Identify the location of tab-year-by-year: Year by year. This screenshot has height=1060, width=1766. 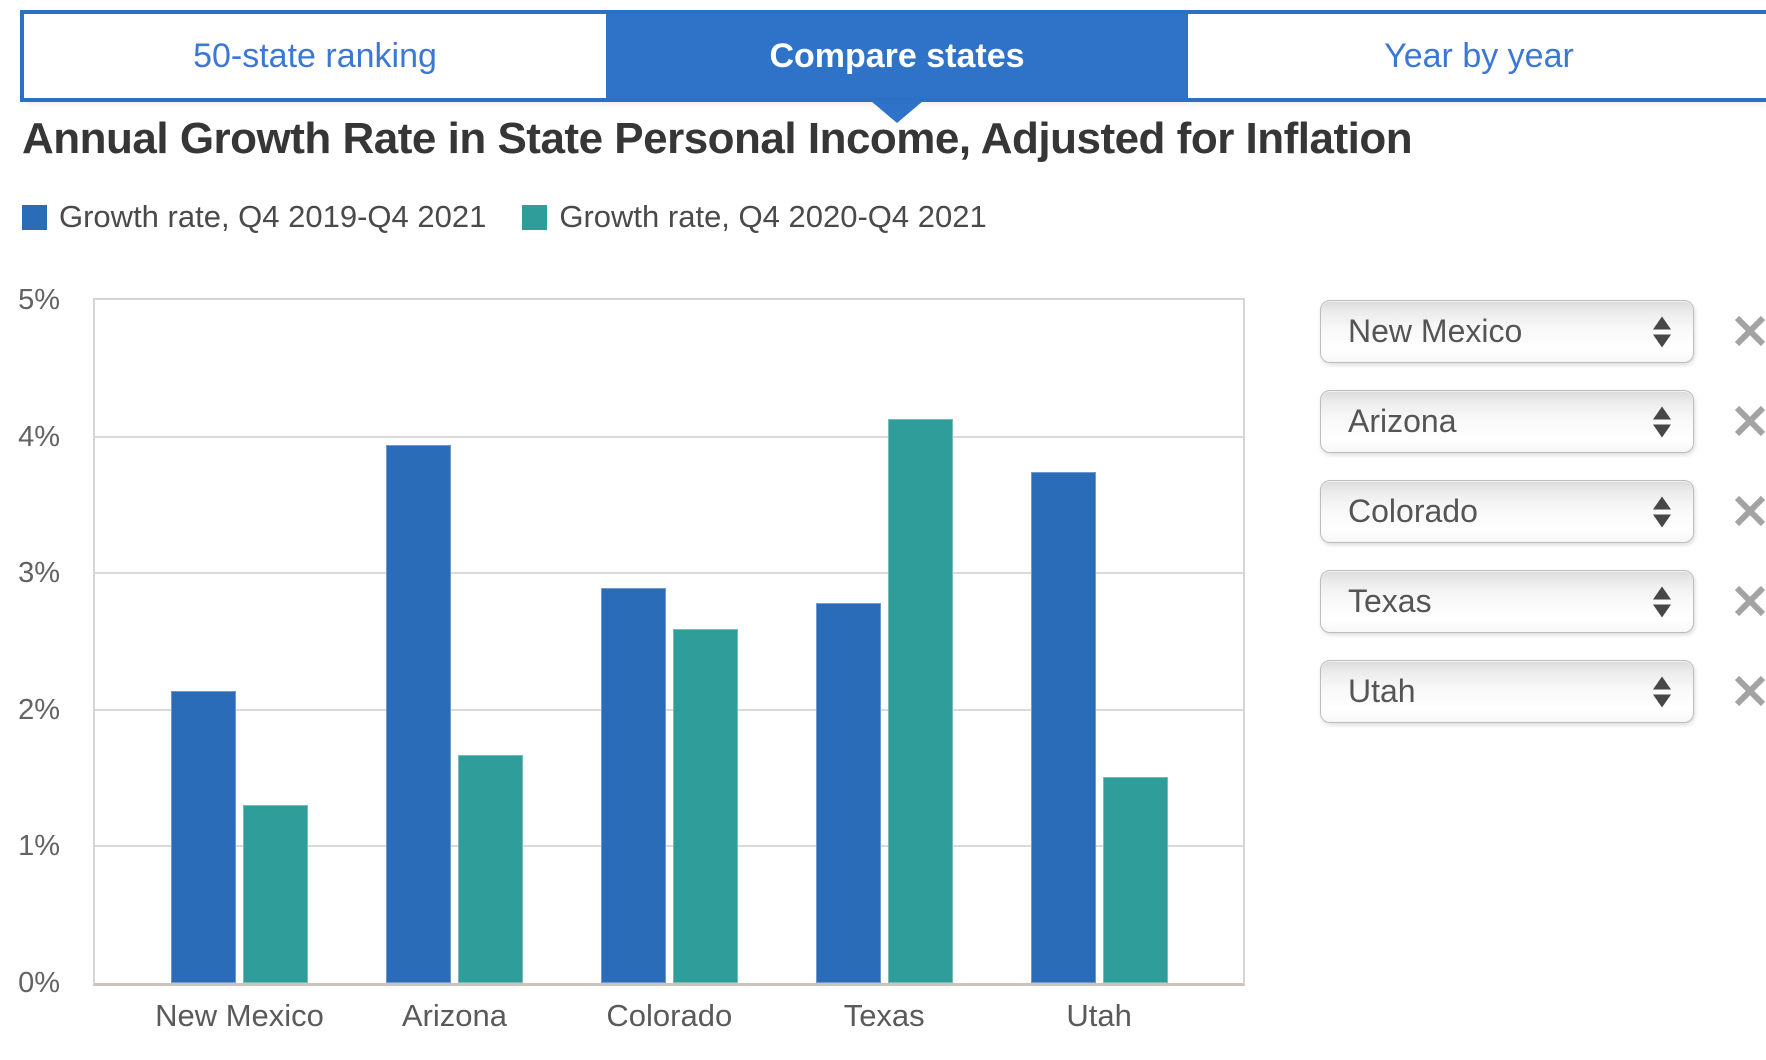
(1477, 56).